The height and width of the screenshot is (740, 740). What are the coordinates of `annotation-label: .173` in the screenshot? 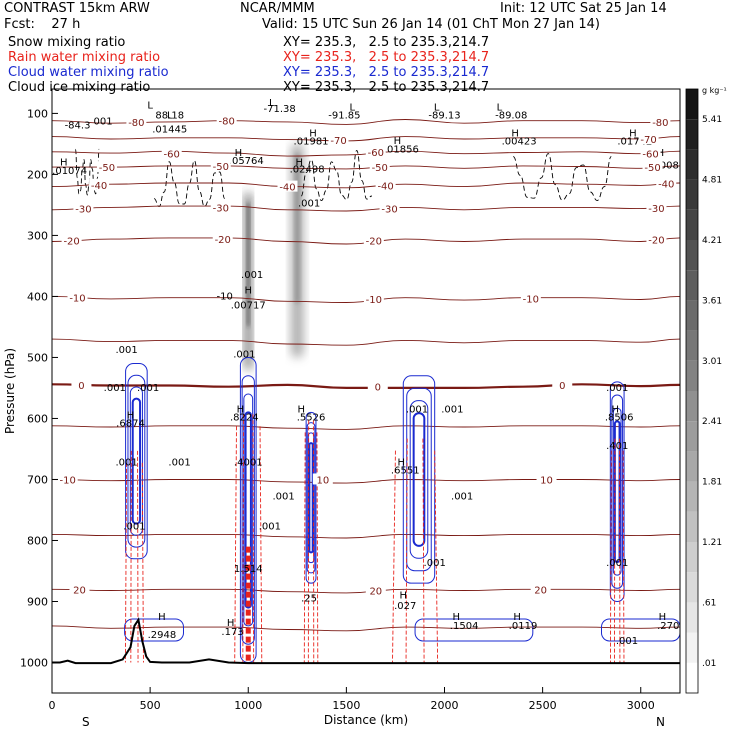 It's located at (232, 632).